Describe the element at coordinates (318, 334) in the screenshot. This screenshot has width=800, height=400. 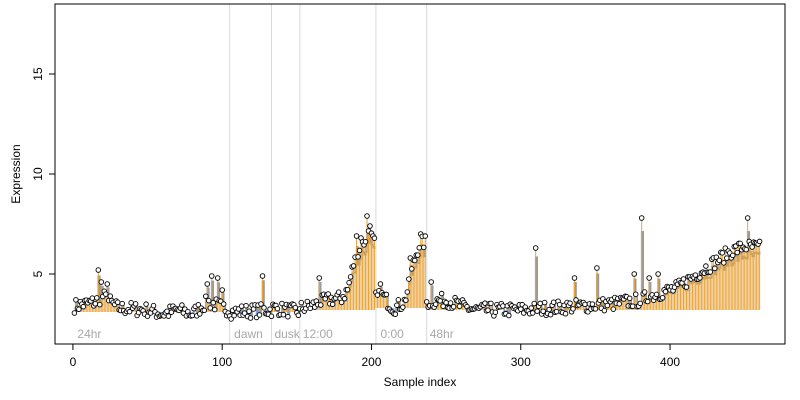
I see `segment-label: 12:00` at that location.